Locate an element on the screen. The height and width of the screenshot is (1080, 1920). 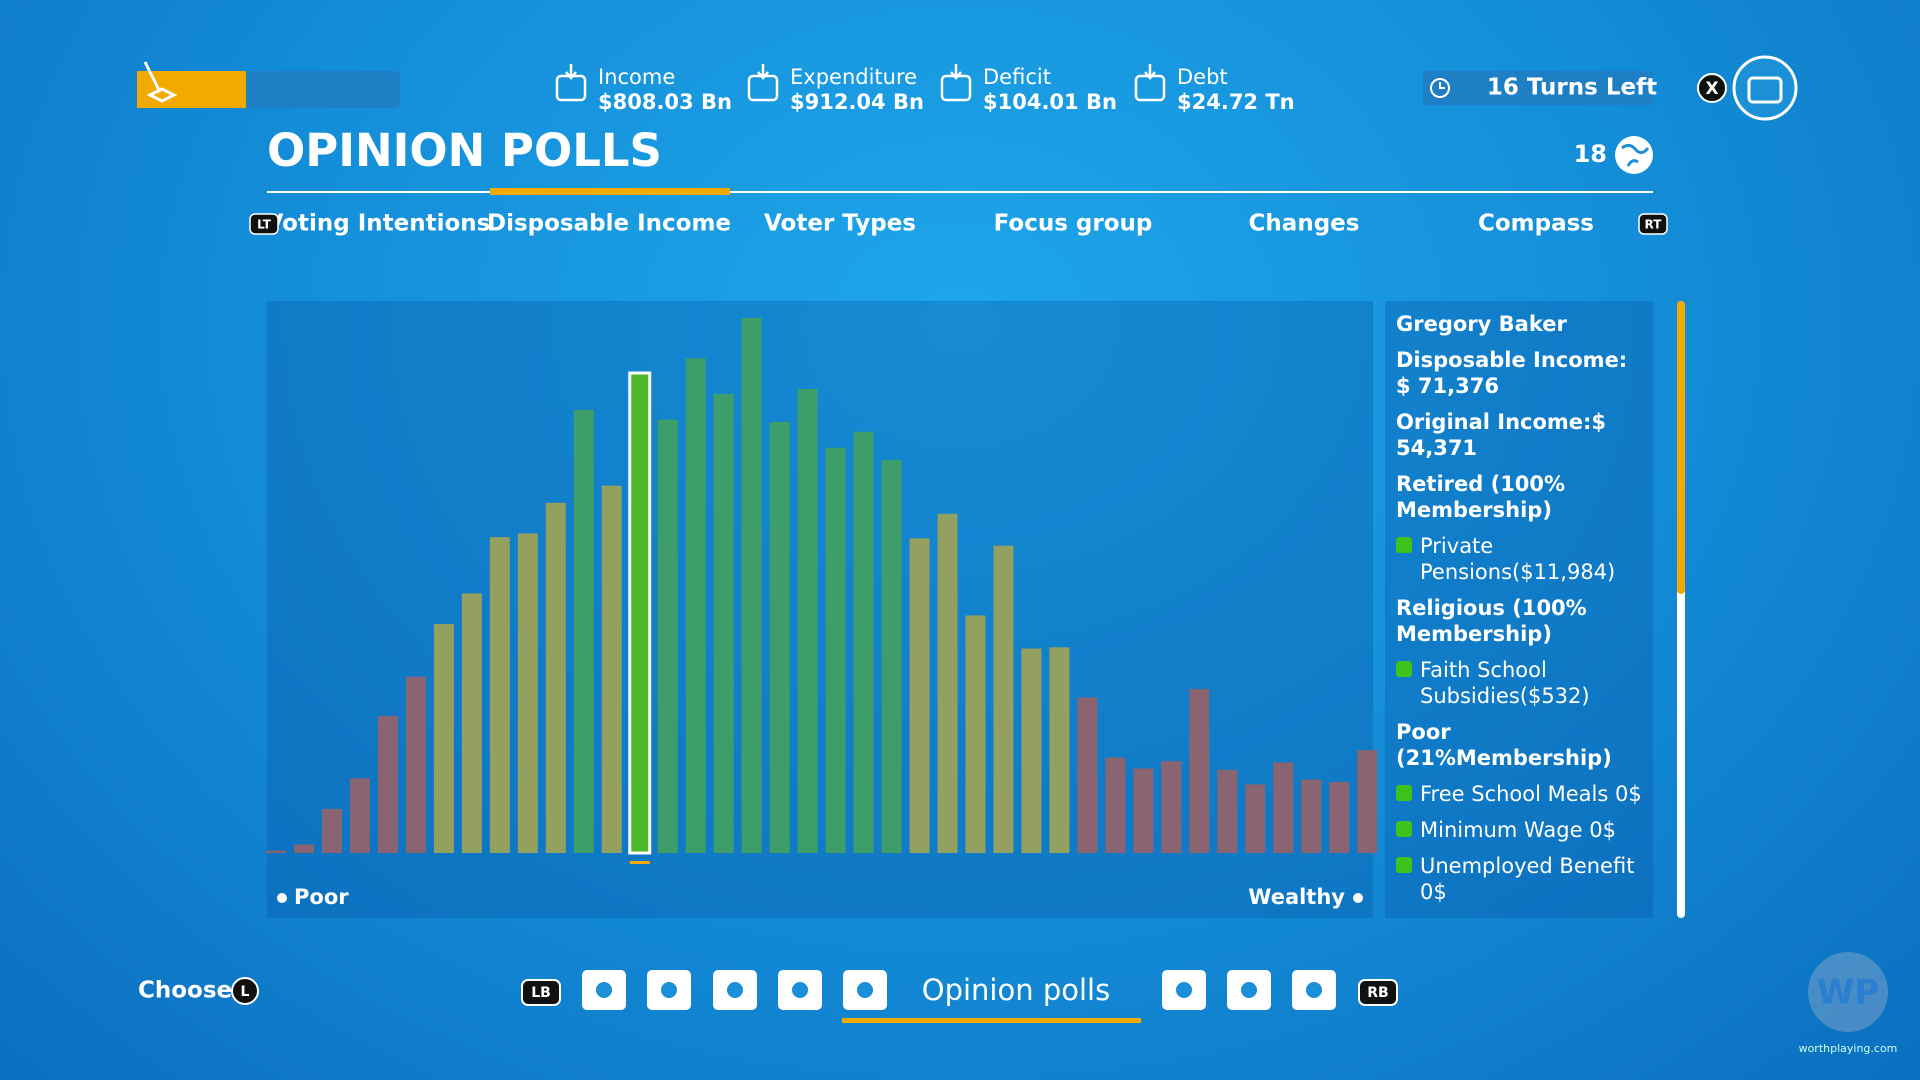
rb-label: RB is located at coordinates (1377, 993).